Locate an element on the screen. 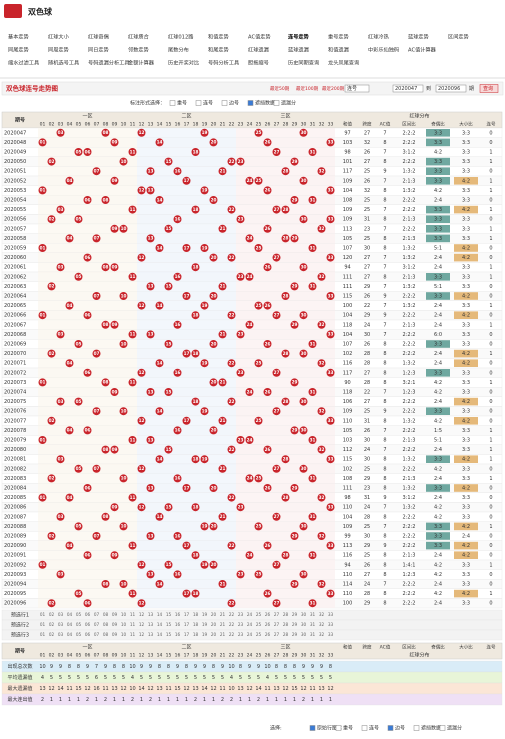 The width and height of the screenshot is (505, 739). nav-link: 随机选号工具 is located at coordinates (63, 63).